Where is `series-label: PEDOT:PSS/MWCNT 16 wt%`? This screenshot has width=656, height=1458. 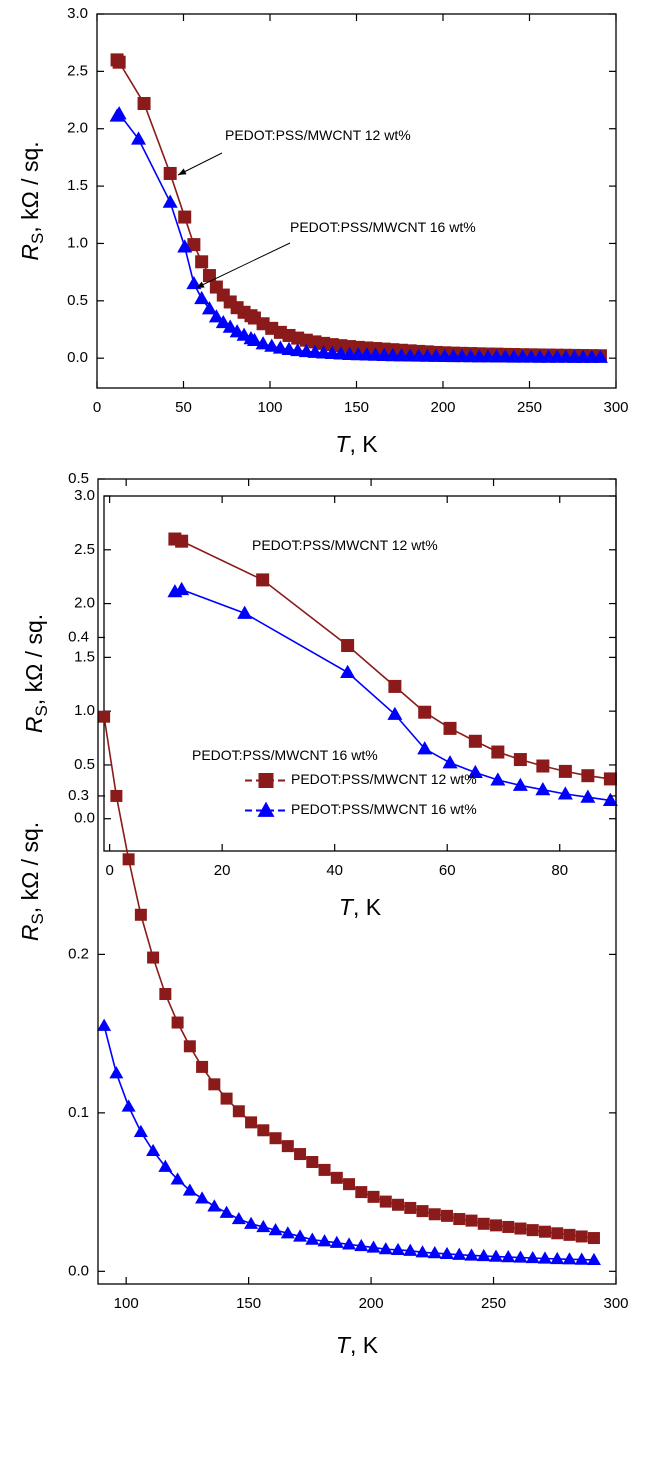
series-label: PEDOT:PSS/MWCNT 16 wt% is located at coordinates (383, 227).